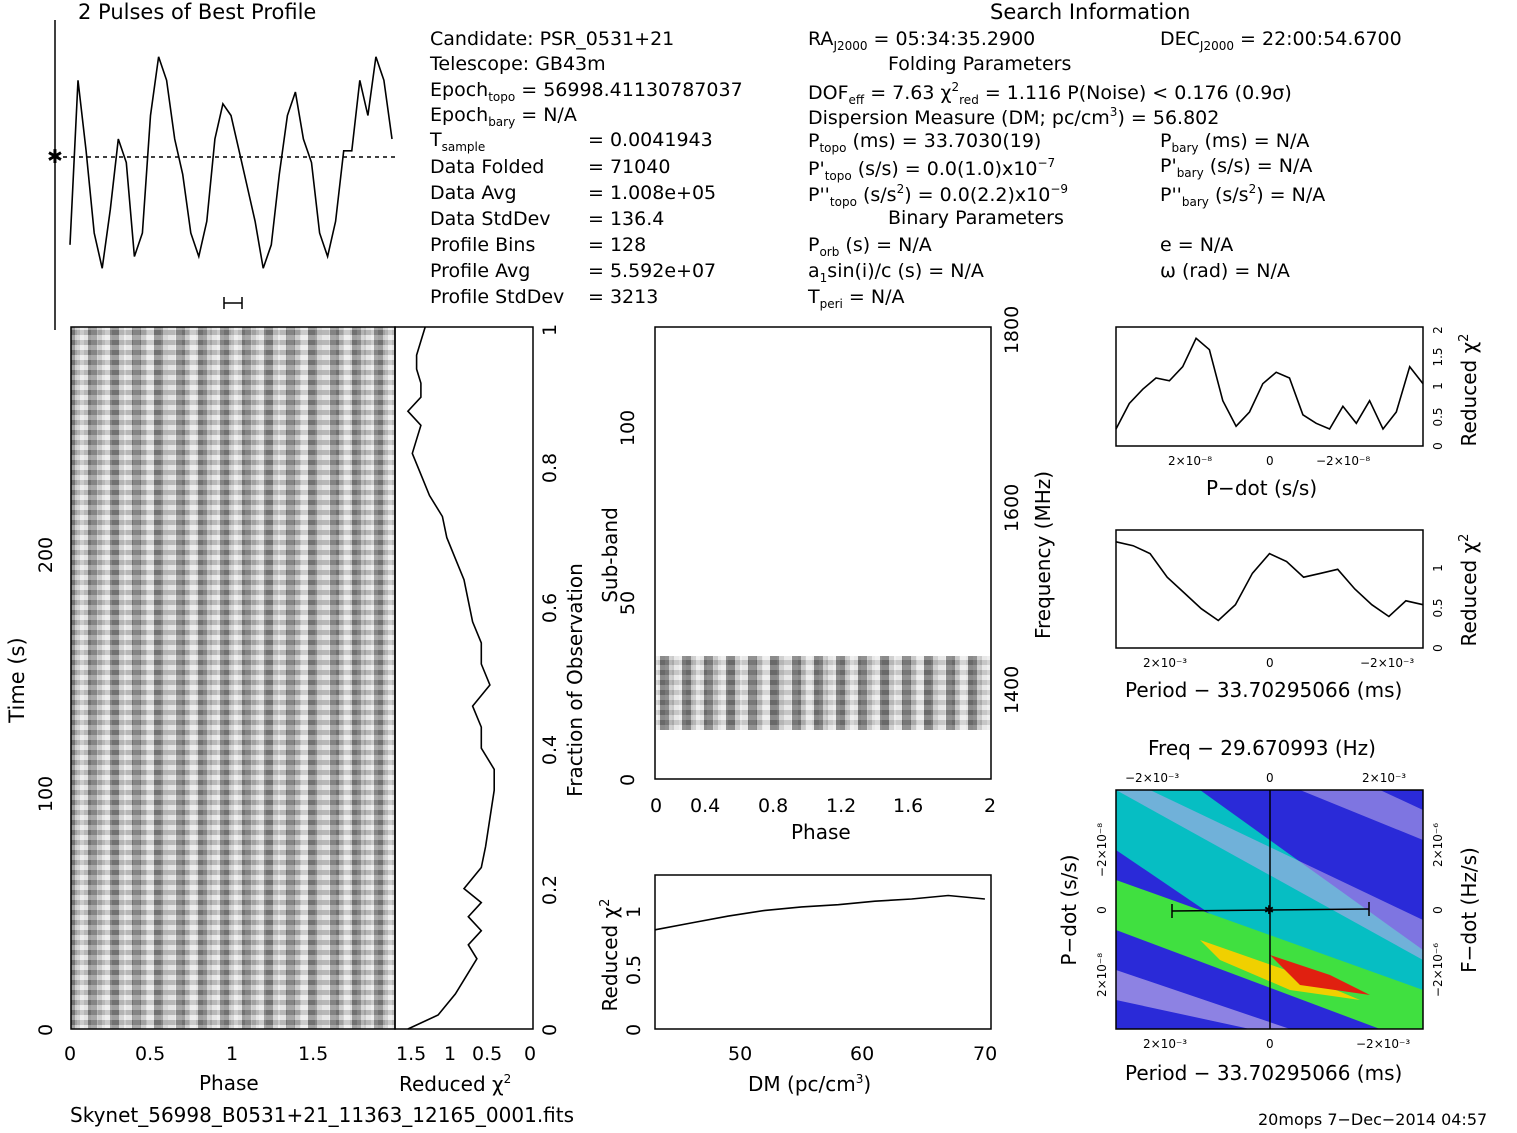 The image size is (1517, 1133). Describe the element at coordinates (932, 169) in the screenshot. I see `pdot-topo-text: P'topo (s/s) = 0.0(1.0)x10−7` at that location.